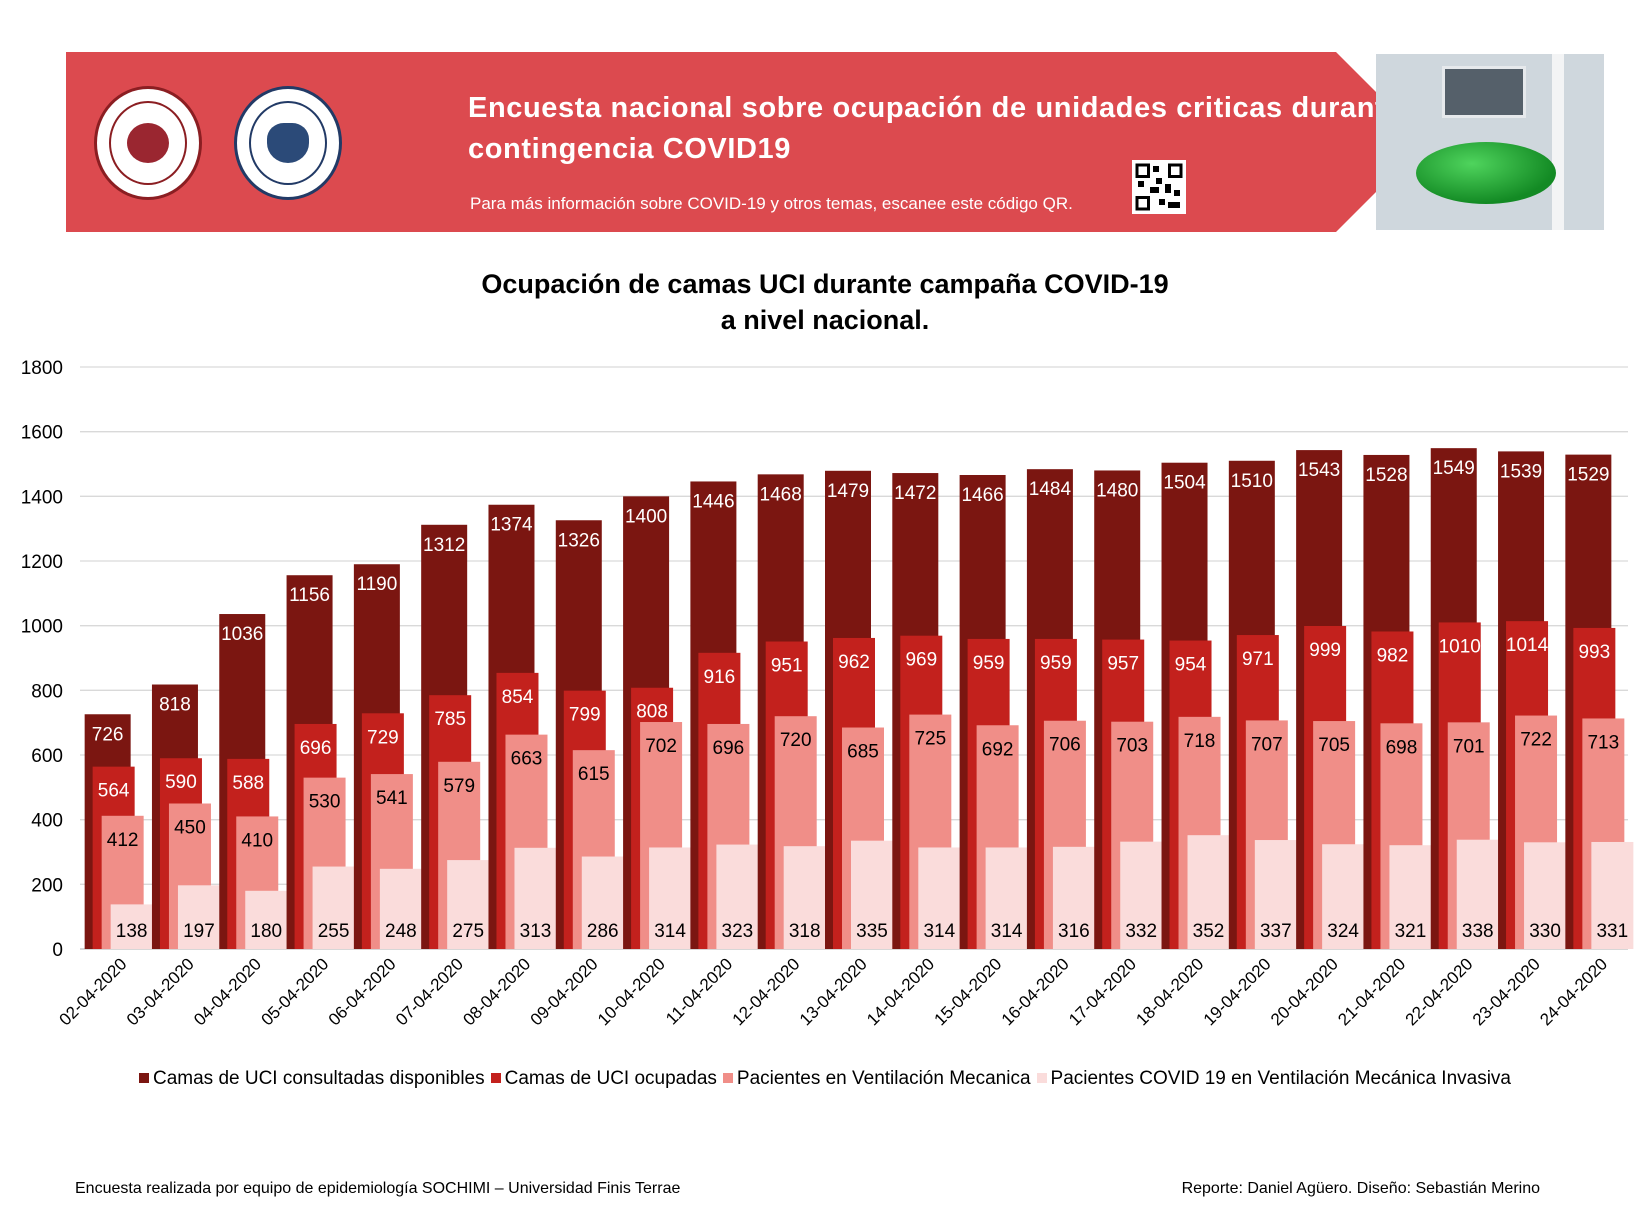  Describe the element at coordinates (603, 1079) in the screenshot. I see `legend-item: Camas de UCI ocupadas` at that location.